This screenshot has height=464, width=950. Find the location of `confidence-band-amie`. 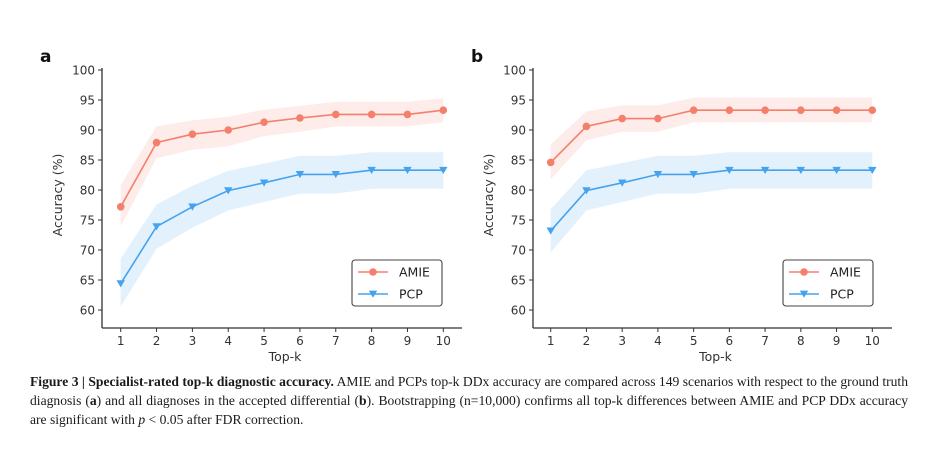

confidence-band-amie is located at coordinates (282, 162).